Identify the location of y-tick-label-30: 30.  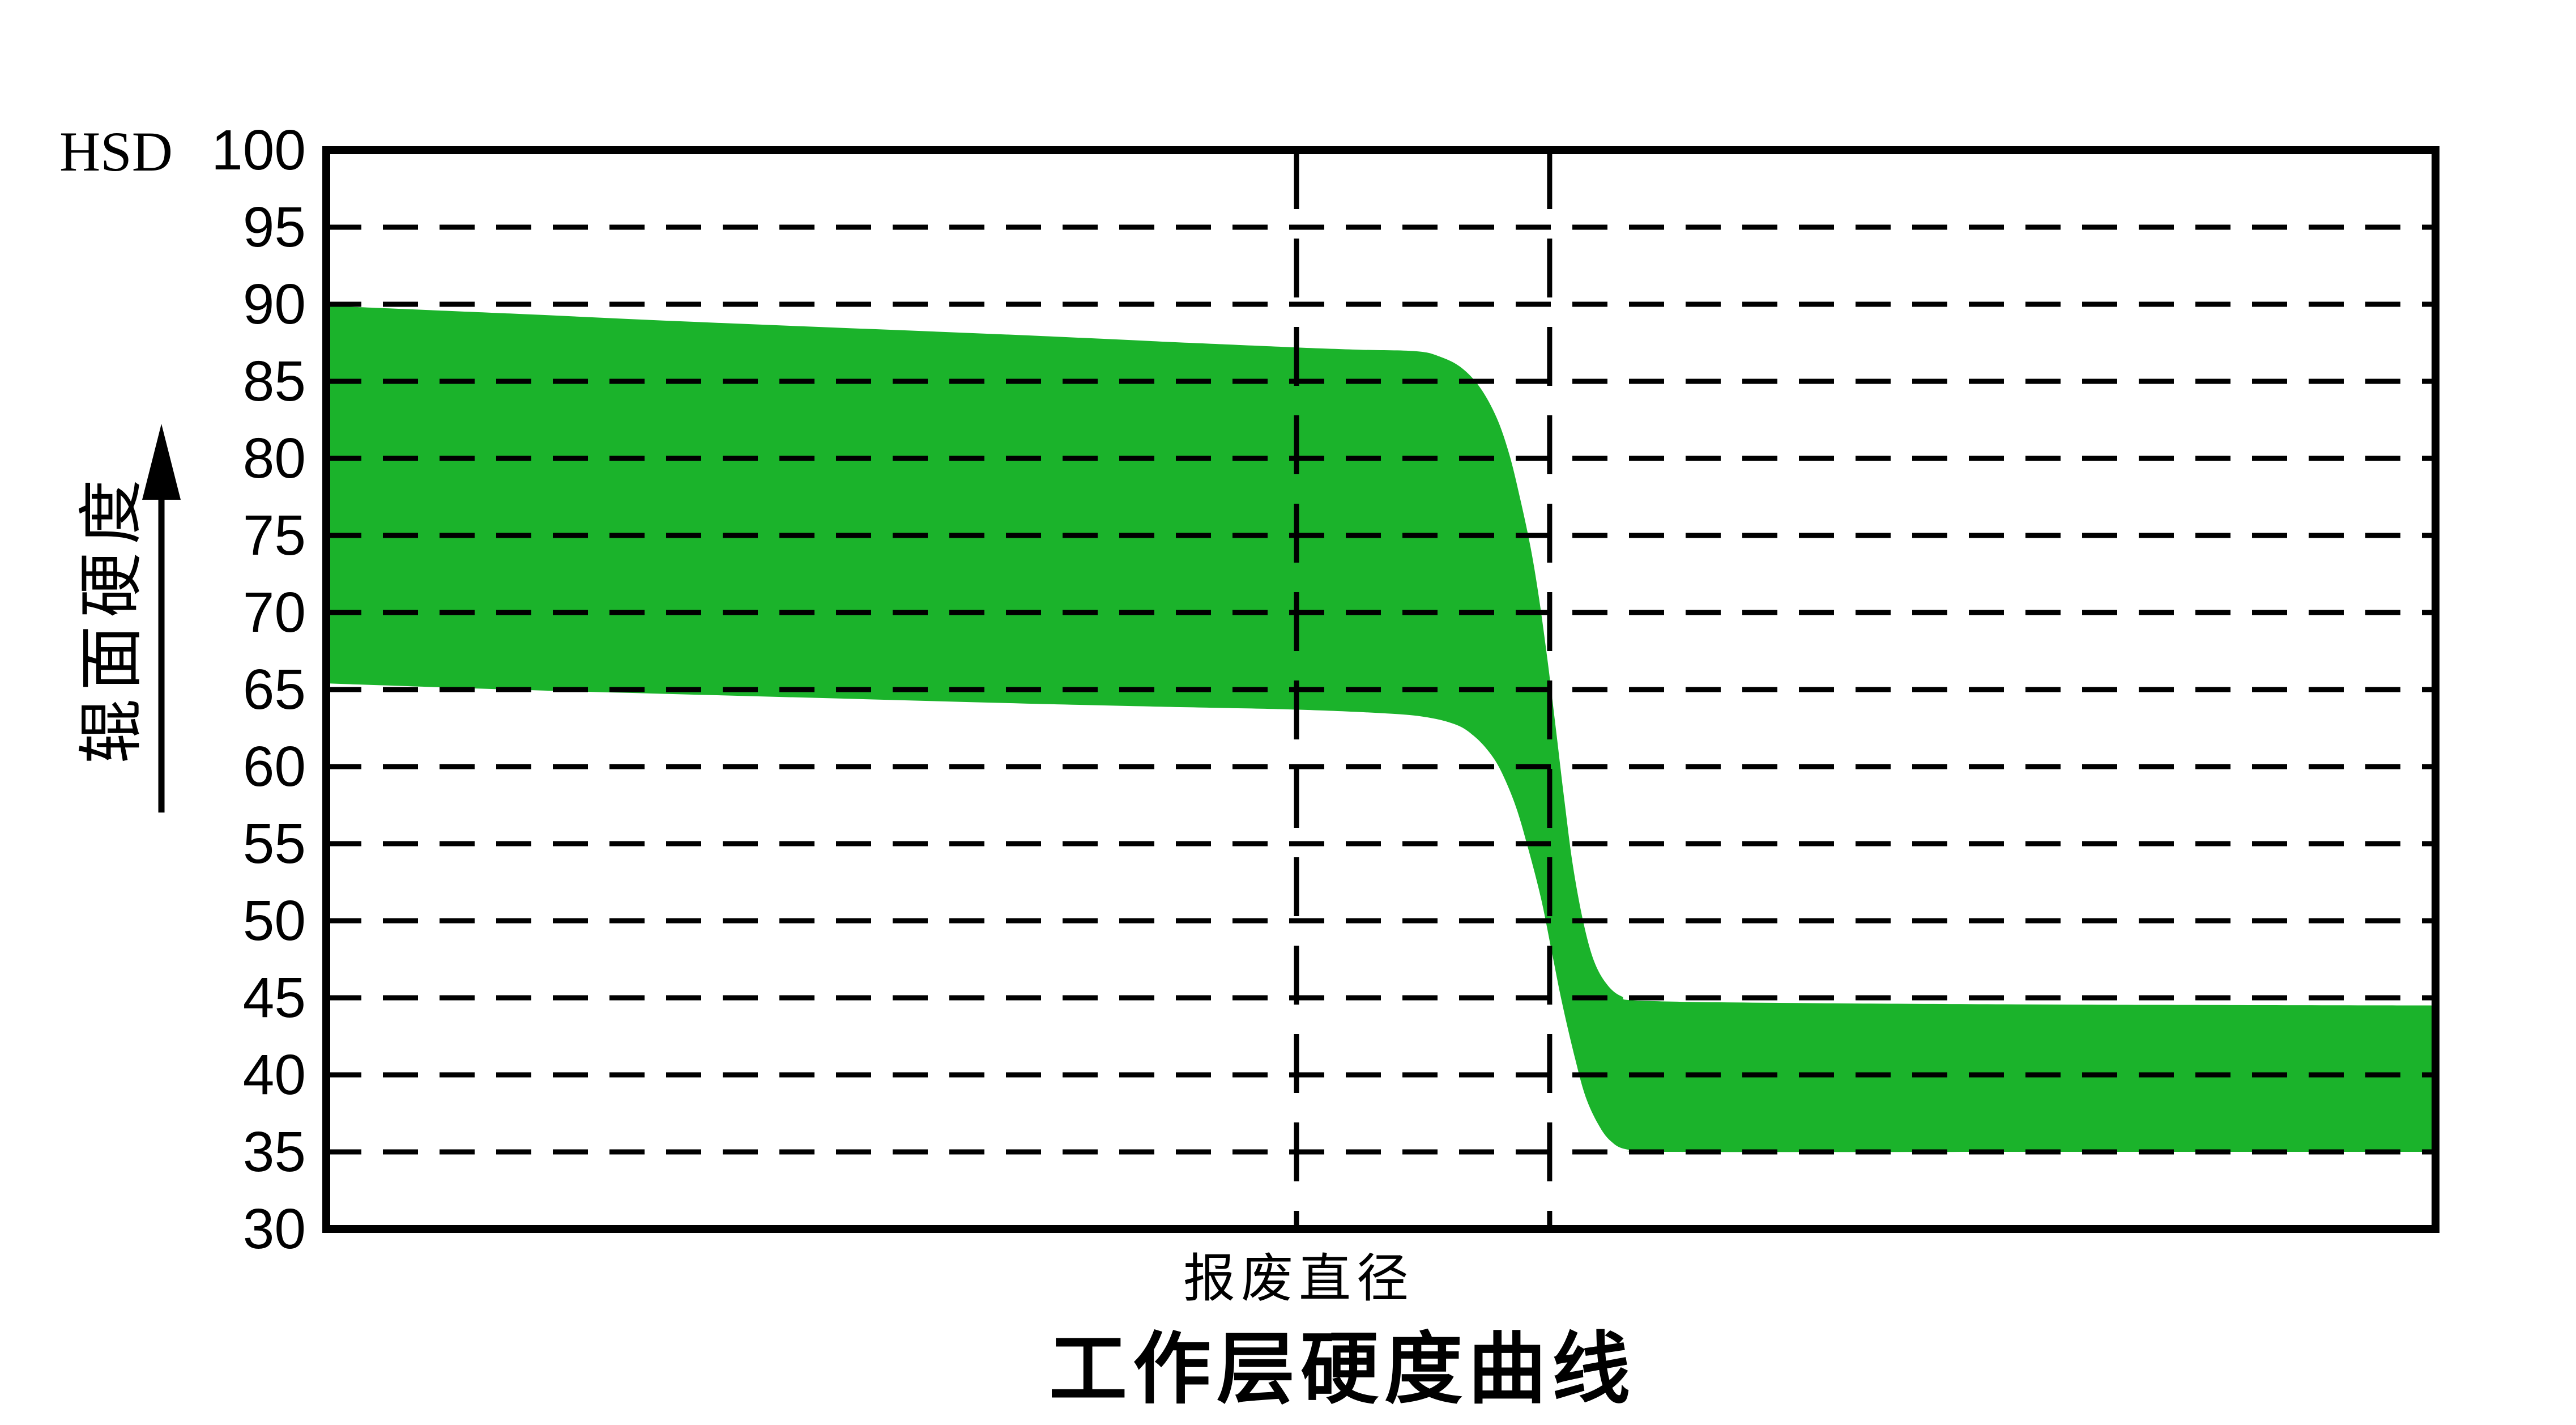
(274, 1229).